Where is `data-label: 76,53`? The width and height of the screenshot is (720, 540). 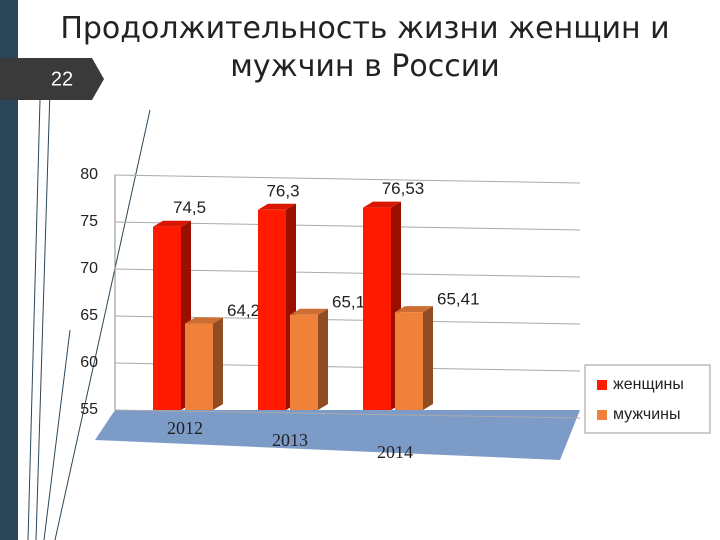 data-label: 76,53 is located at coordinates (403, 188).